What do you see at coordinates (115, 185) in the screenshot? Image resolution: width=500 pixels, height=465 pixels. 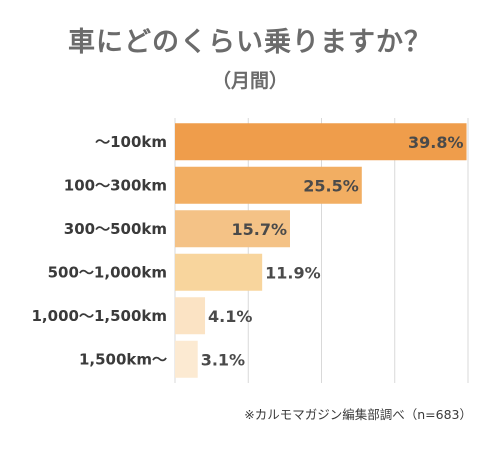 I see `category-label: 100〜300km` at bounding box center [115, 185].